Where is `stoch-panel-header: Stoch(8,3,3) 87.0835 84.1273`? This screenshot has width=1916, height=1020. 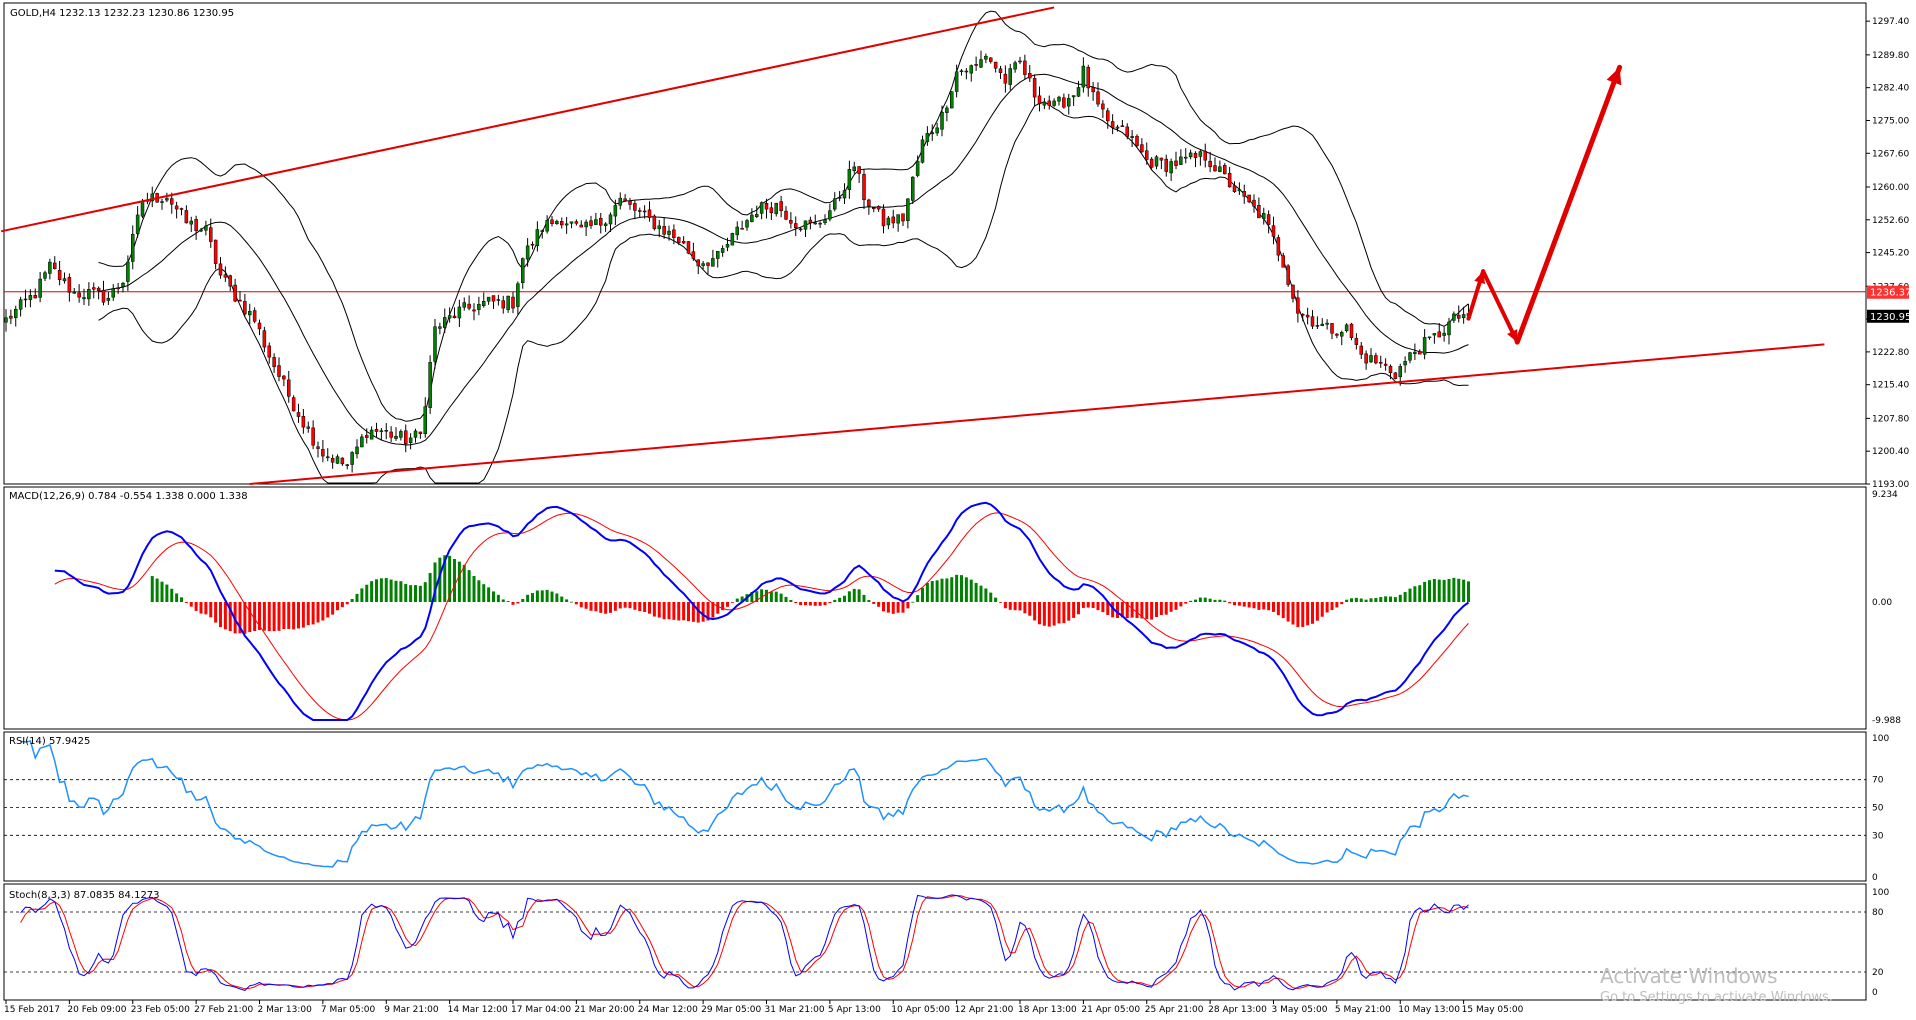 stoch-panel-header: Stoch(8,3,3) 87.0835 84.1273 is located at coordinates (84, 895).